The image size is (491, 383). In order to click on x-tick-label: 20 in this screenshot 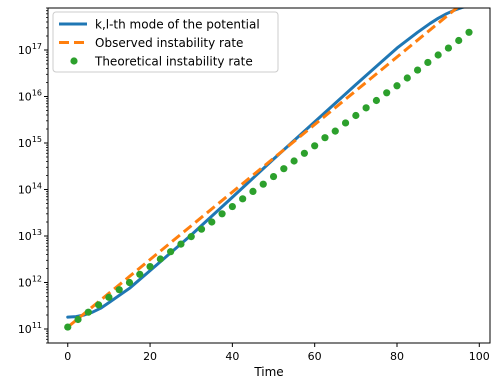, I will do `click(150, 356)`.